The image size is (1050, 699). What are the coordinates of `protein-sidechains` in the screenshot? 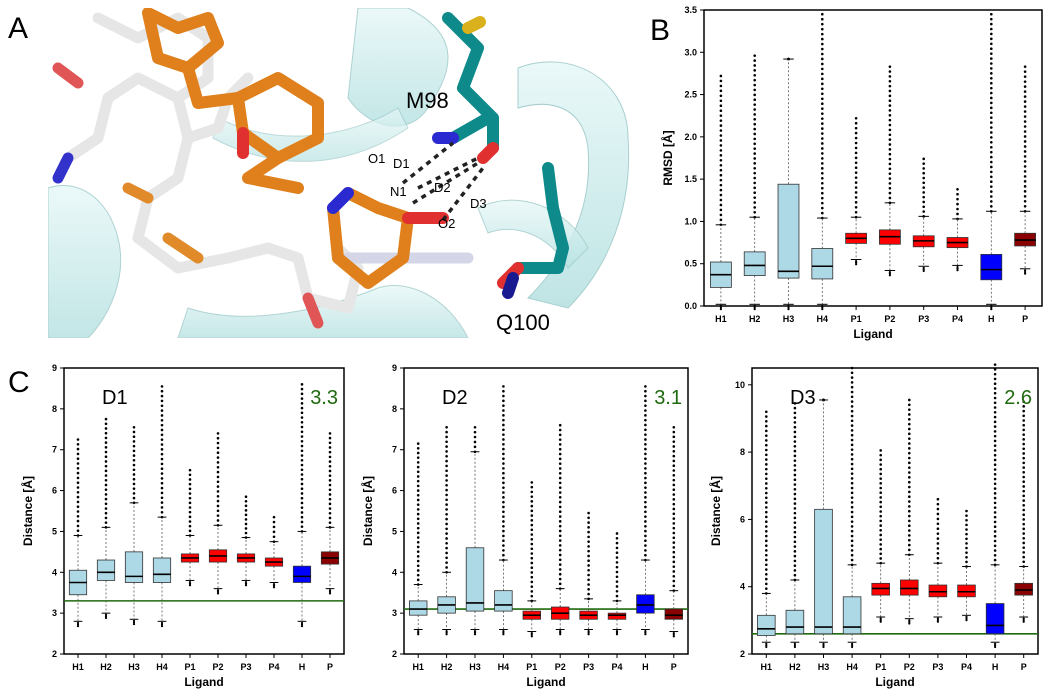 It's located at (505, 143).